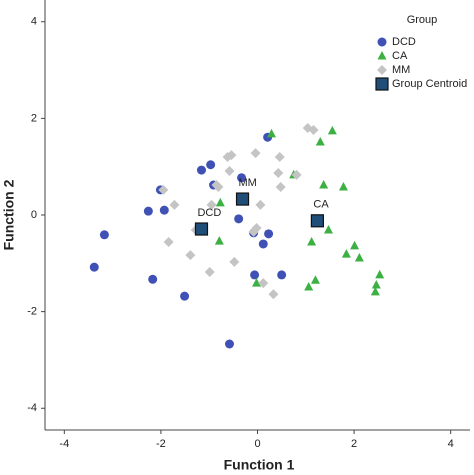 This screenshot has width=474, height=475. Describe the element at coordinates (32, 408) in the screenshot. I see `y-tick-label: -4` at that location.